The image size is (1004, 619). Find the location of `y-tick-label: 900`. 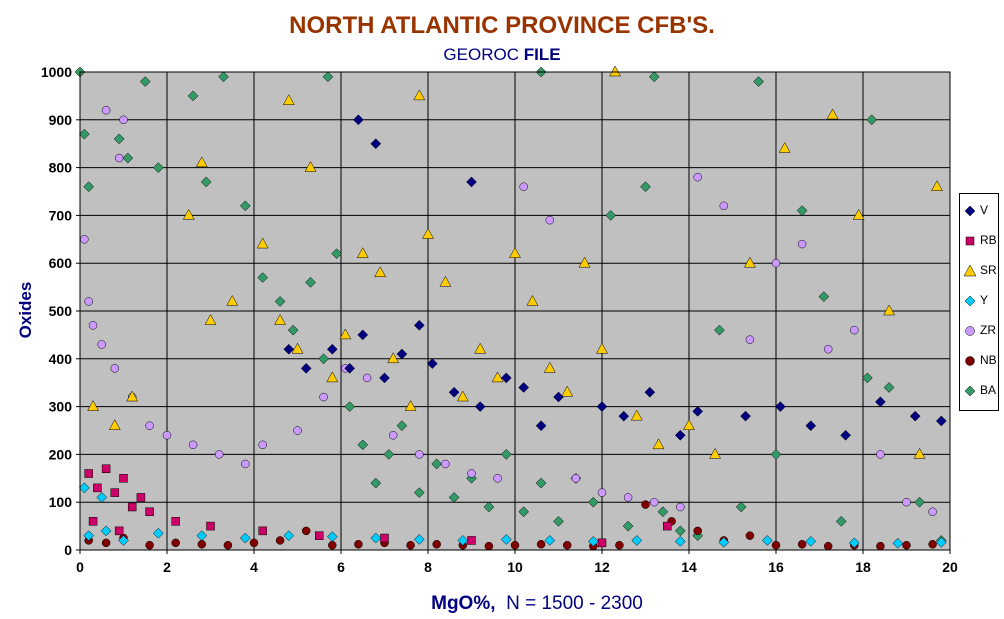

y-tick-label: 900 is located at coordinates (61, 120).